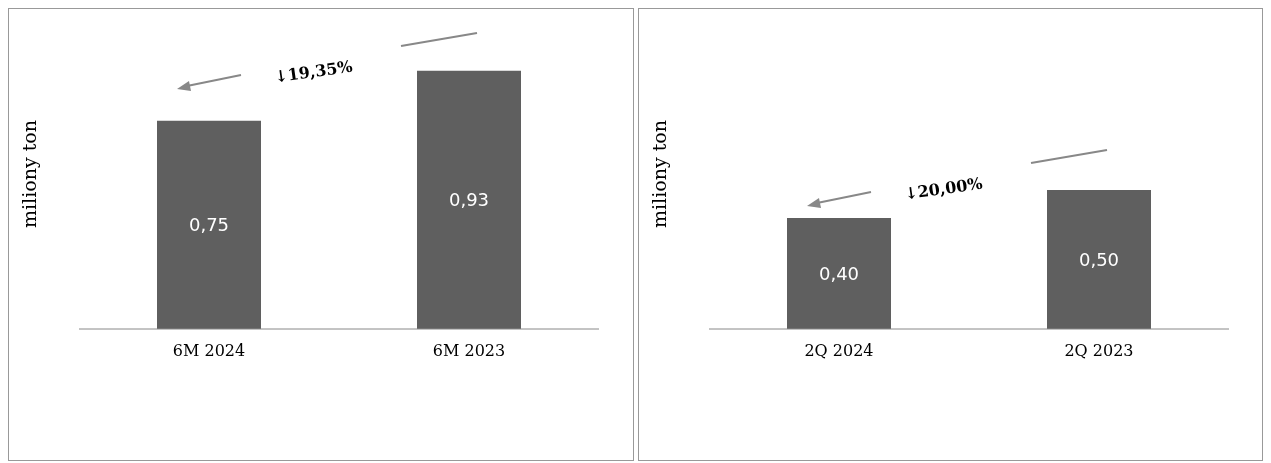 This screenshot has width=1271, height=463. What do you see at coordinates (1098, 351) in the screenshot?
I see `x-tick-label: 2Q 2023` at bounding box center [1098, 351].